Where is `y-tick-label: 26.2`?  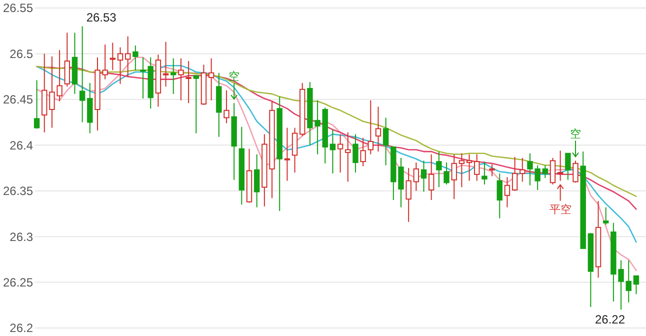
y-tick-label: 26.2 is located at coordinates (22, 328).